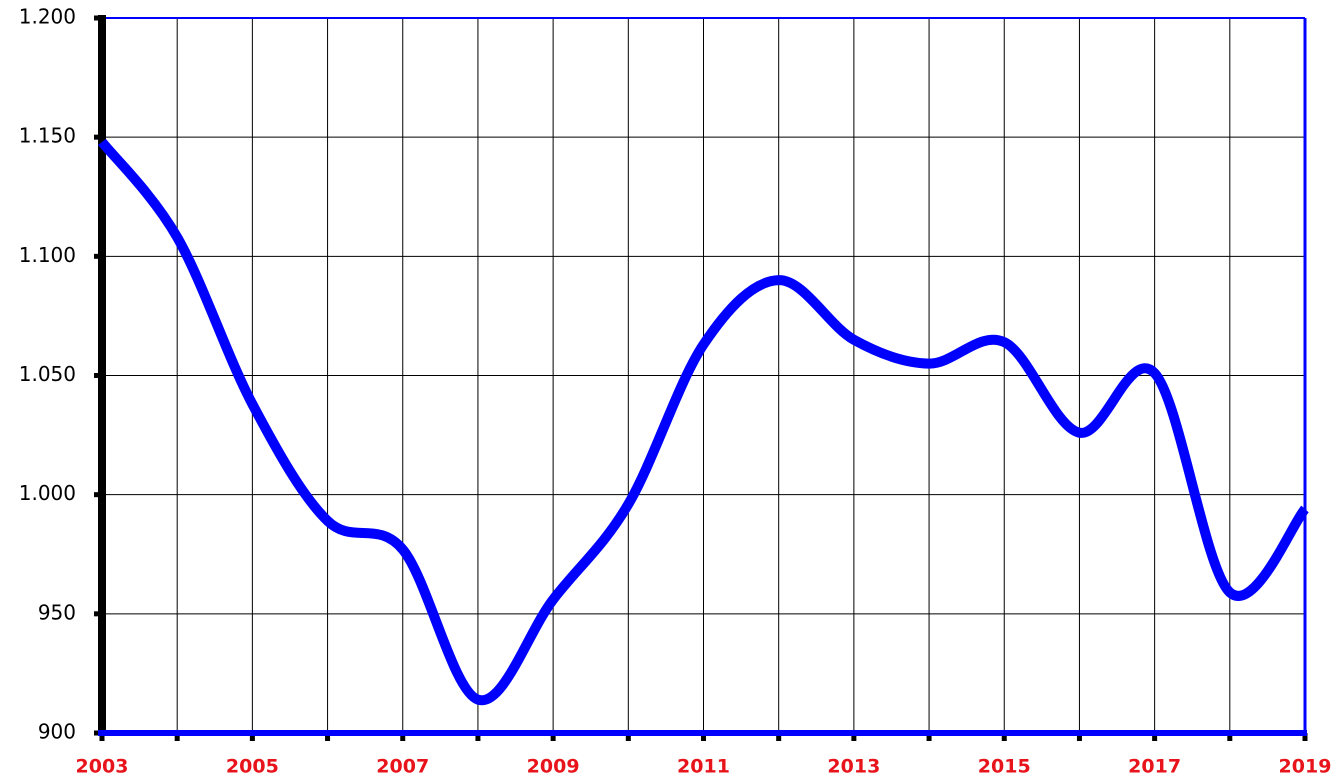  What do you see at coordinates (252, 767) in the screenshot?
I see `x-tick-label: 2005` at bounding box center [252, 767].